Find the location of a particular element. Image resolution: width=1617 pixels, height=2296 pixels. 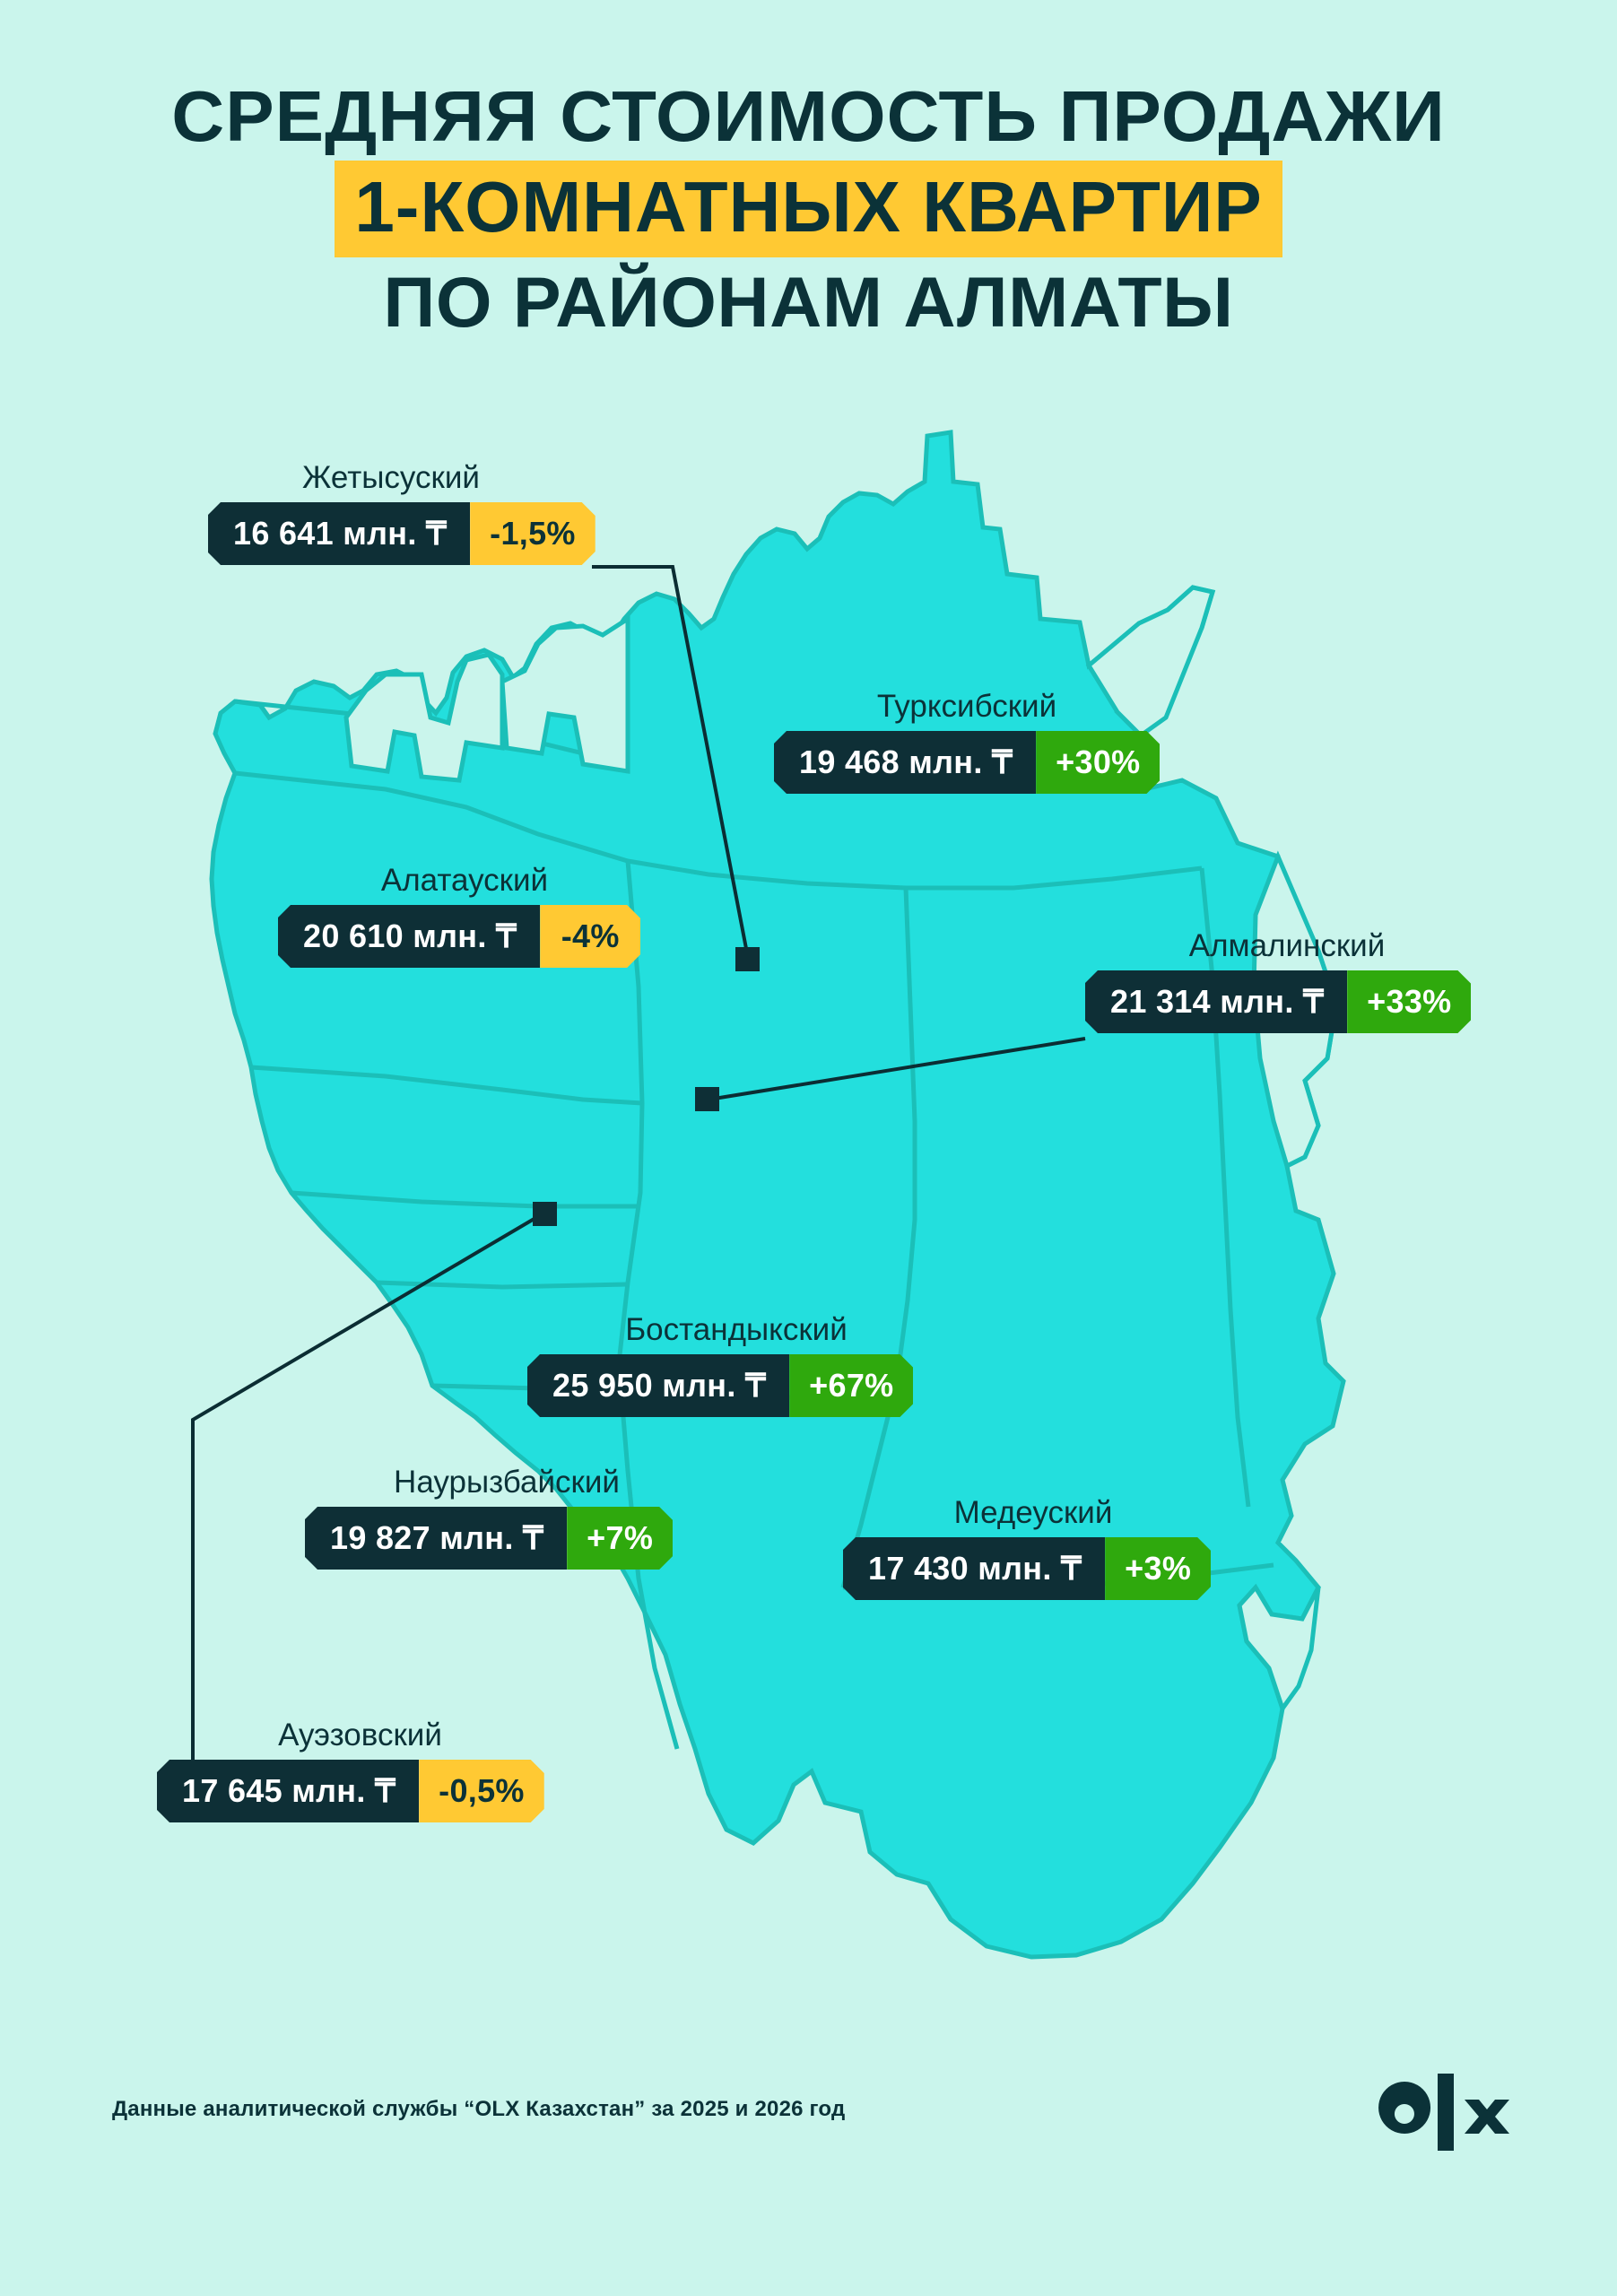

title-highlight-wrapper: 1-КОМНАТНЫХ КВАРТИР is located at coordinates (808, 209).